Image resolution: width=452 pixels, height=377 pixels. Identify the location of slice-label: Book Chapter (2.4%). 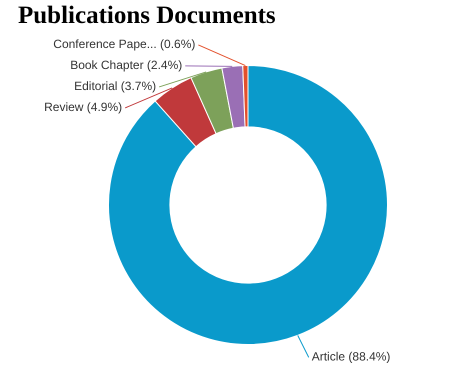
(126, 65).